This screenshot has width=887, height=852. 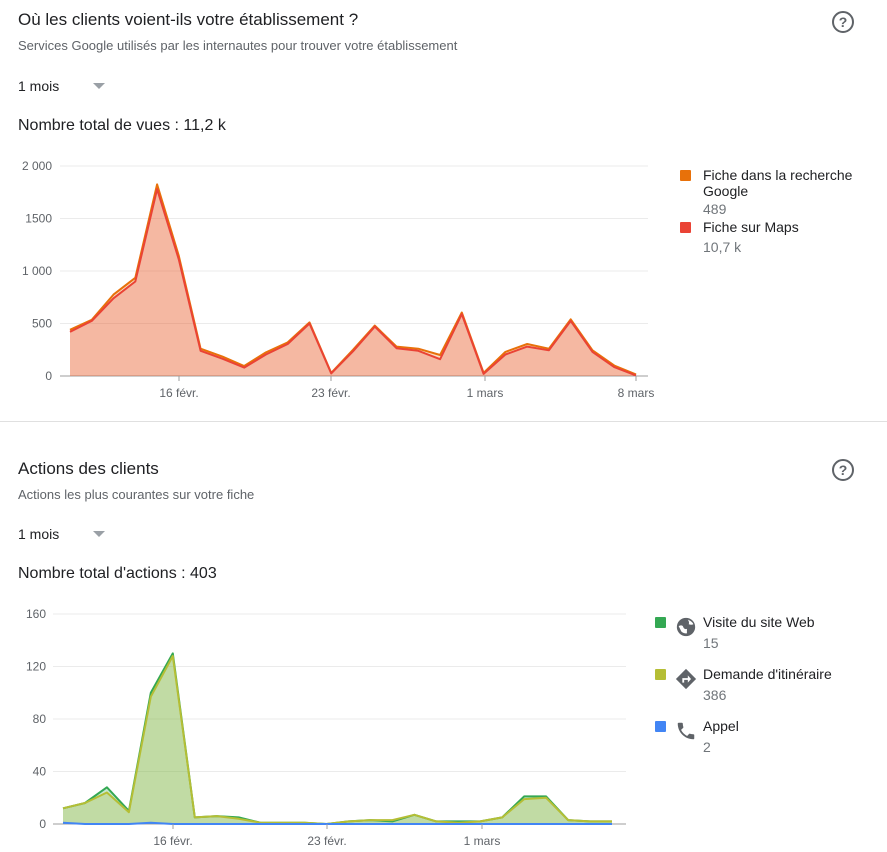 I want to click on globe-icon, so click(x=686, y=627).